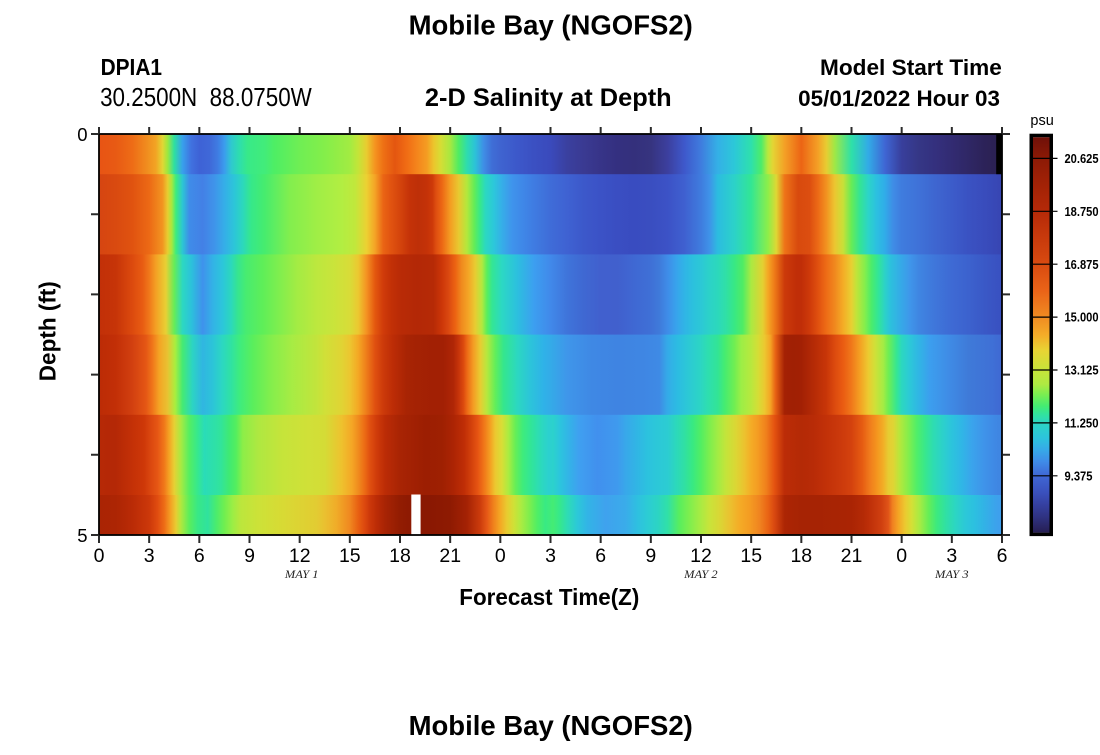 This screenshot has width=1100, height=755. I want to click on svg-text: MAY 3, so click(951, 574).